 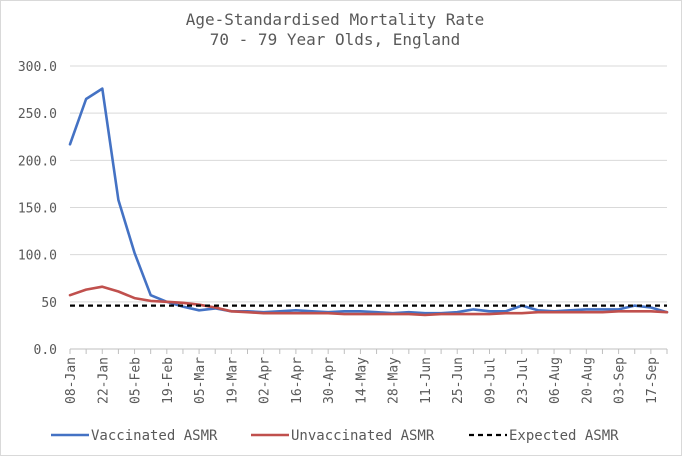 What do you see at coordinates (652, 380) in the screenshot?
I see `x-tick-label: 17-Sep` at bounding box center [652, 380].